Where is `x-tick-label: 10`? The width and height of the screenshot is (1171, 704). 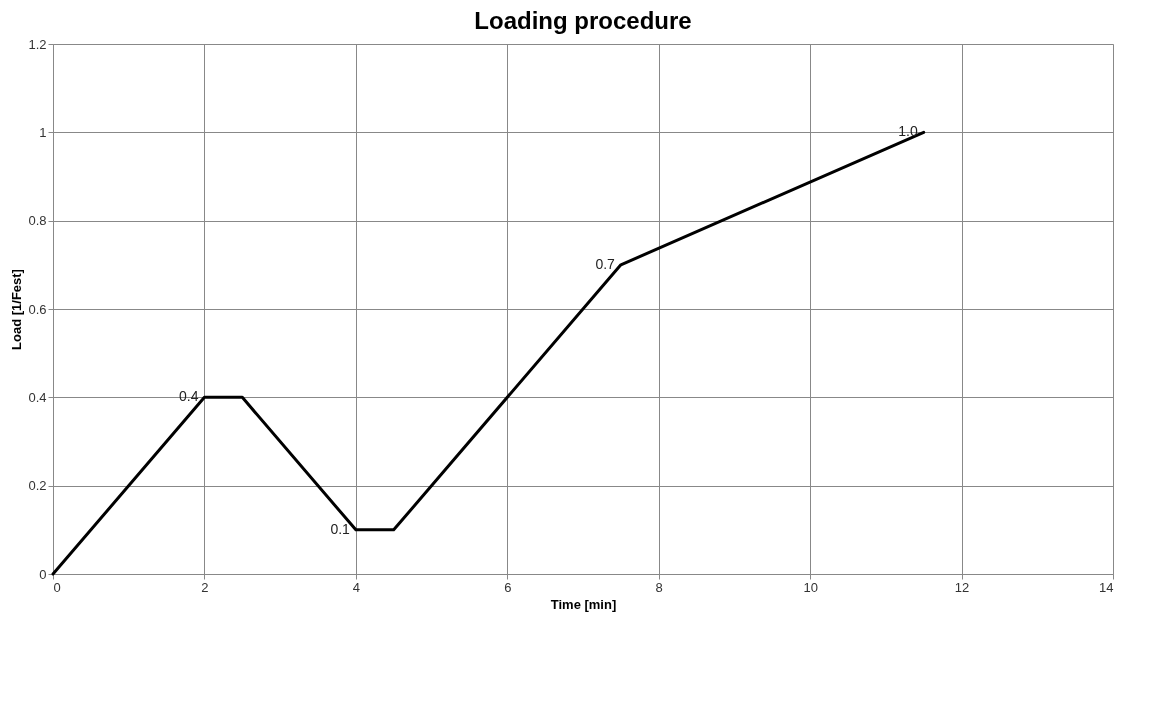
x-tick-label: 10 is located at coordinates (810, 587).